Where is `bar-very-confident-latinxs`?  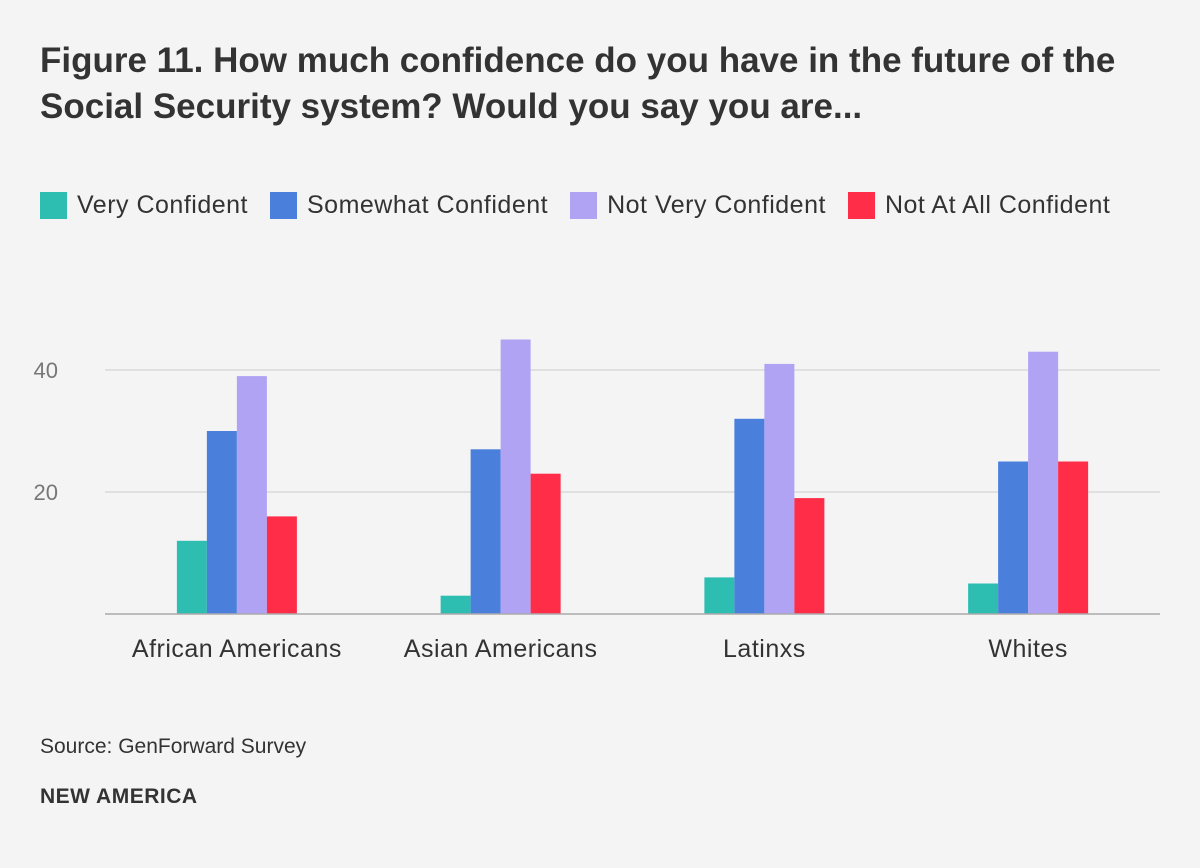
bar-very-confident-latinxs is located at coordinates (719, 595).